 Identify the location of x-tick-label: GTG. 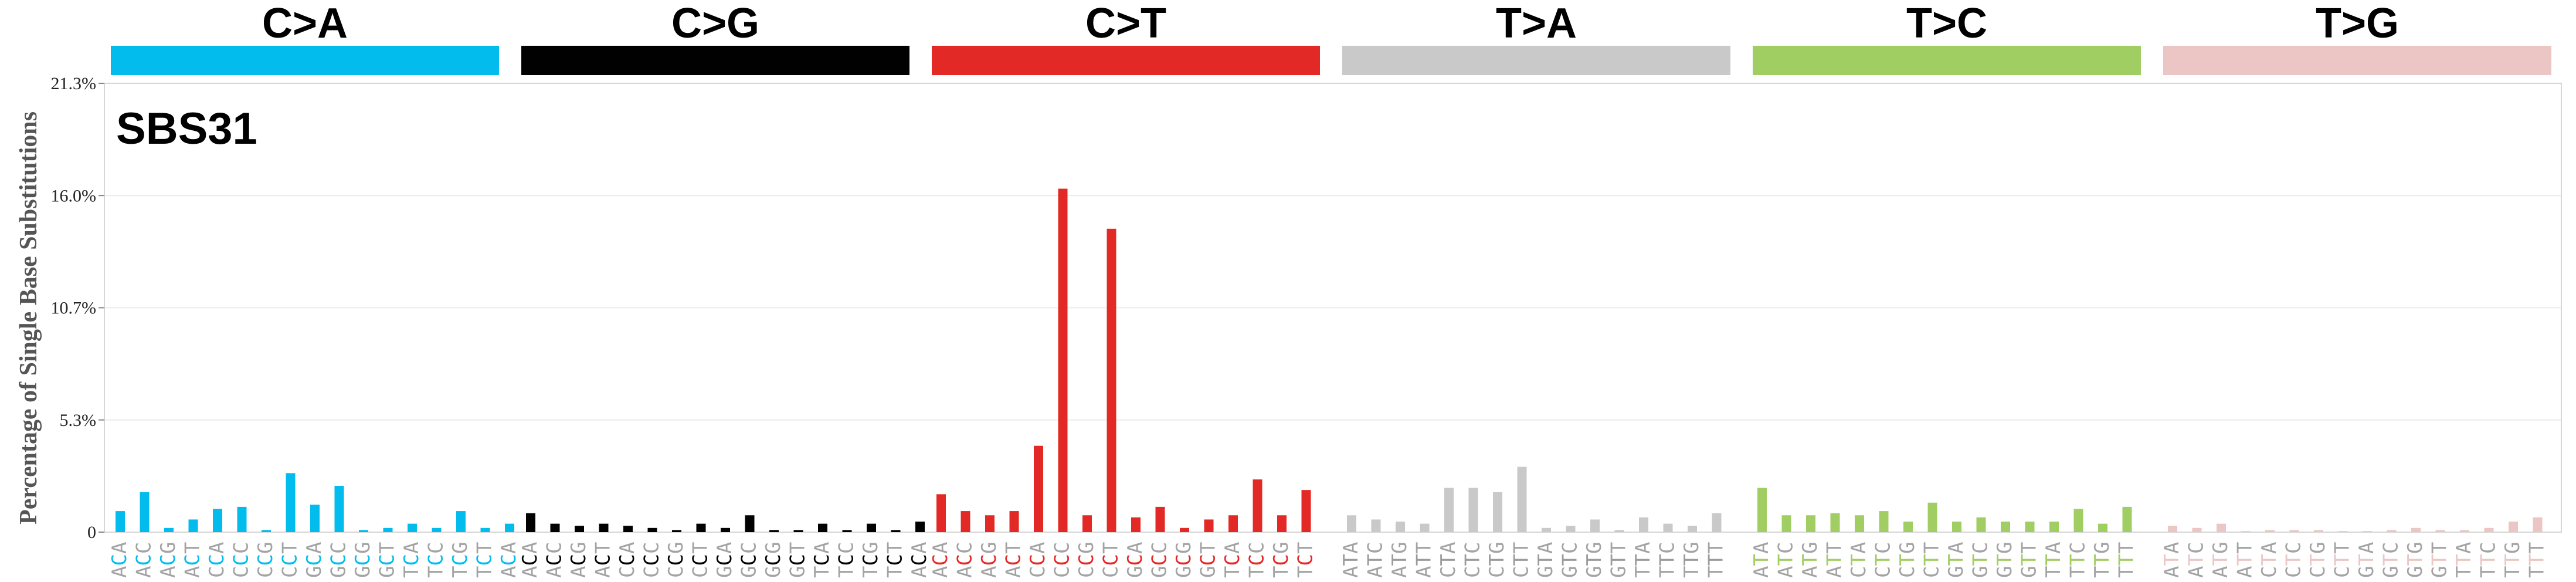
(1594, 560).